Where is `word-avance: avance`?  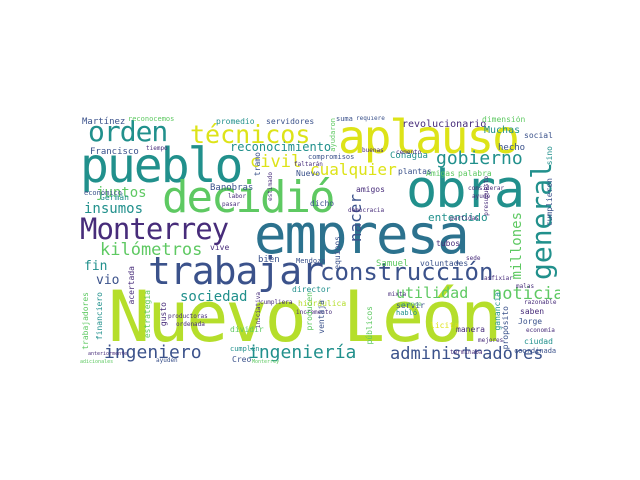
word-avance: avance is located at coordinates (411, 304).